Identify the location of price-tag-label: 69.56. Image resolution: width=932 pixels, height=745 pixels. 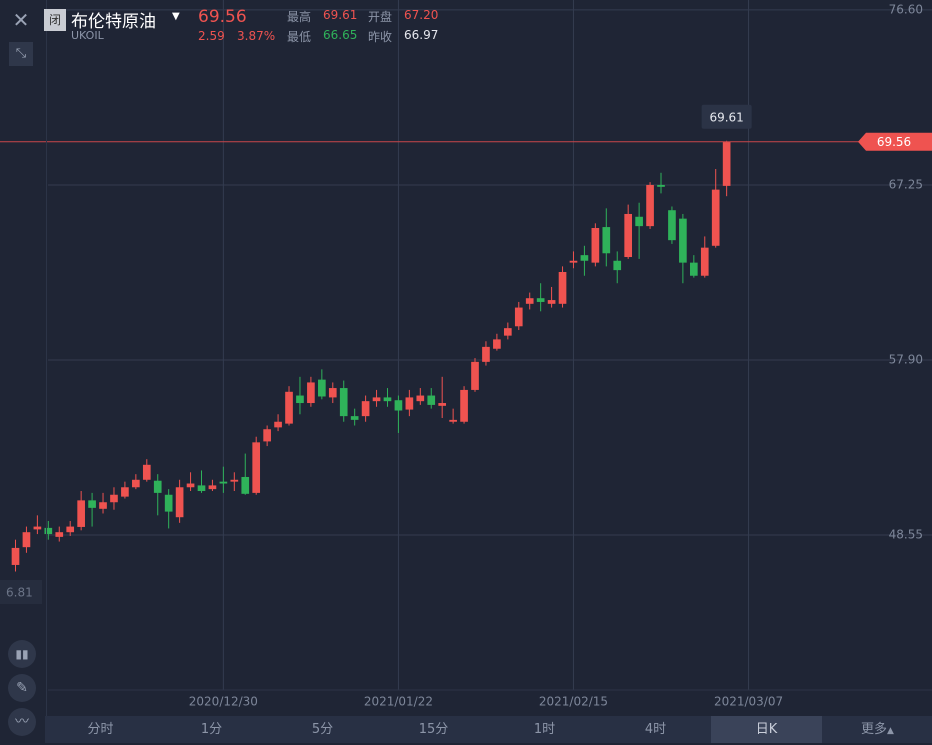
(894, 142).